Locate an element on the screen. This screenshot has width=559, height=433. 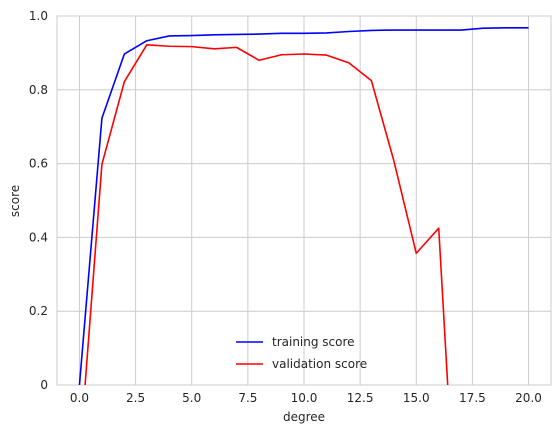
x-tick-label: 10.0 is located at coordinates (304, 398).